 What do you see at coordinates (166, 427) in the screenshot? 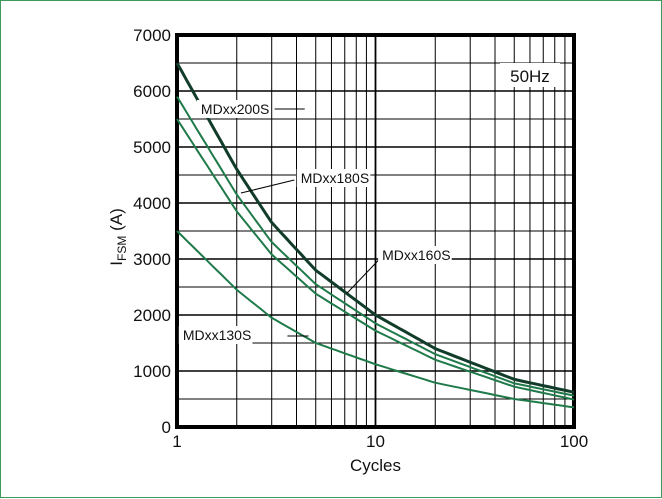
I see `y-tick-label: 0` at bounding box center [166, 427].